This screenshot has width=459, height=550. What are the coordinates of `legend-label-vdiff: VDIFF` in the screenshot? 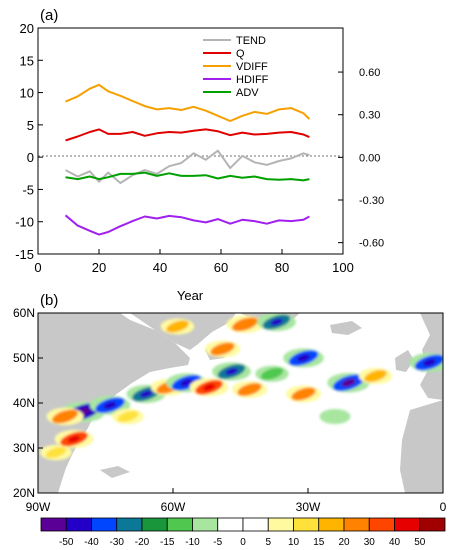 It's located at (252, 67).